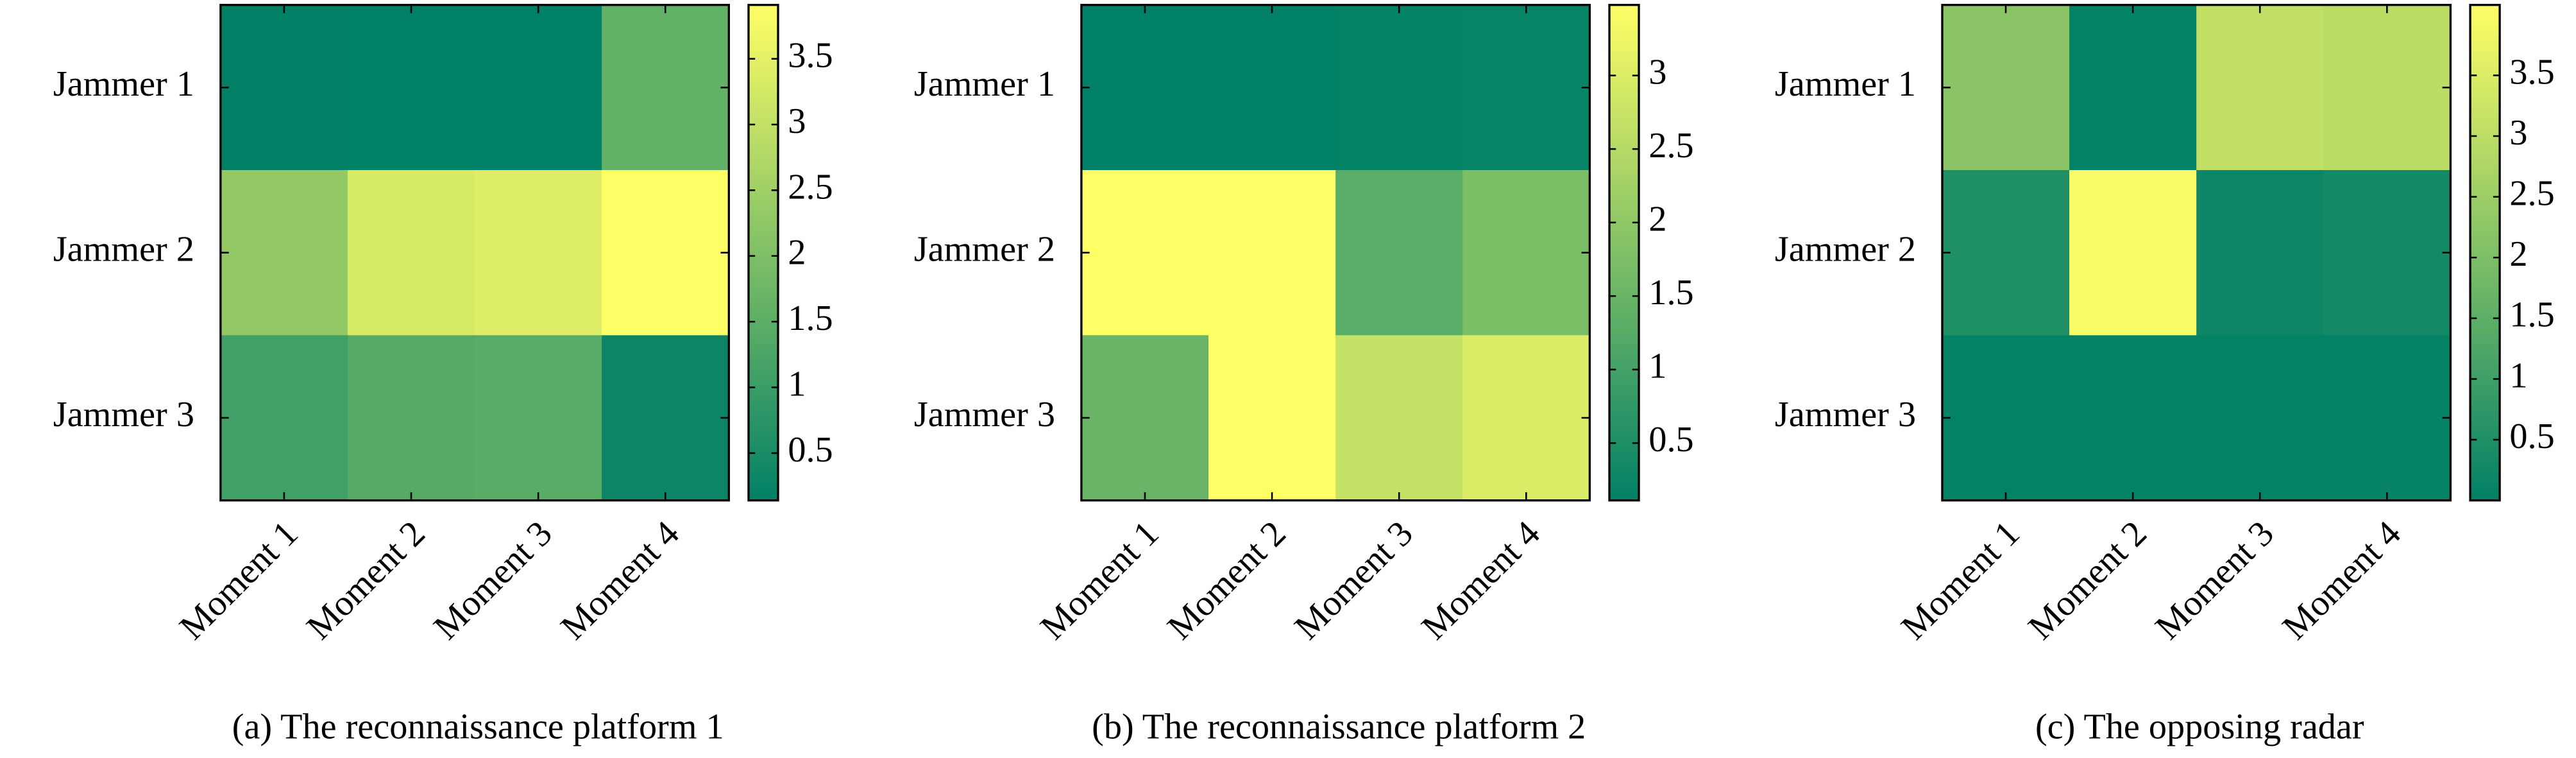 This screenshot has height=758, width=2576. What do you see at coordinates (478, 726) in the screenshot?
I see `caption: (a) The reconnaissance platform 1` at bounding box center [478, 726].